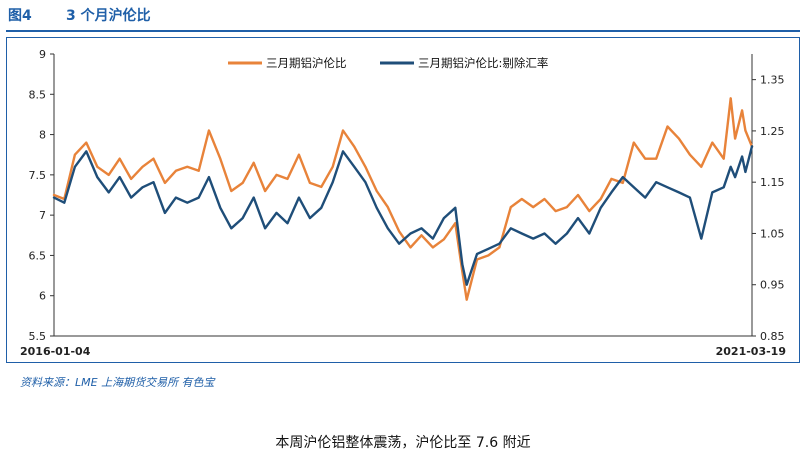 This screenshot has height=471, width=806. Describe the element at coordinates (306, 63) in the screenshot. I see `legend-label-1: 三月期铝沪伦比` at that location.